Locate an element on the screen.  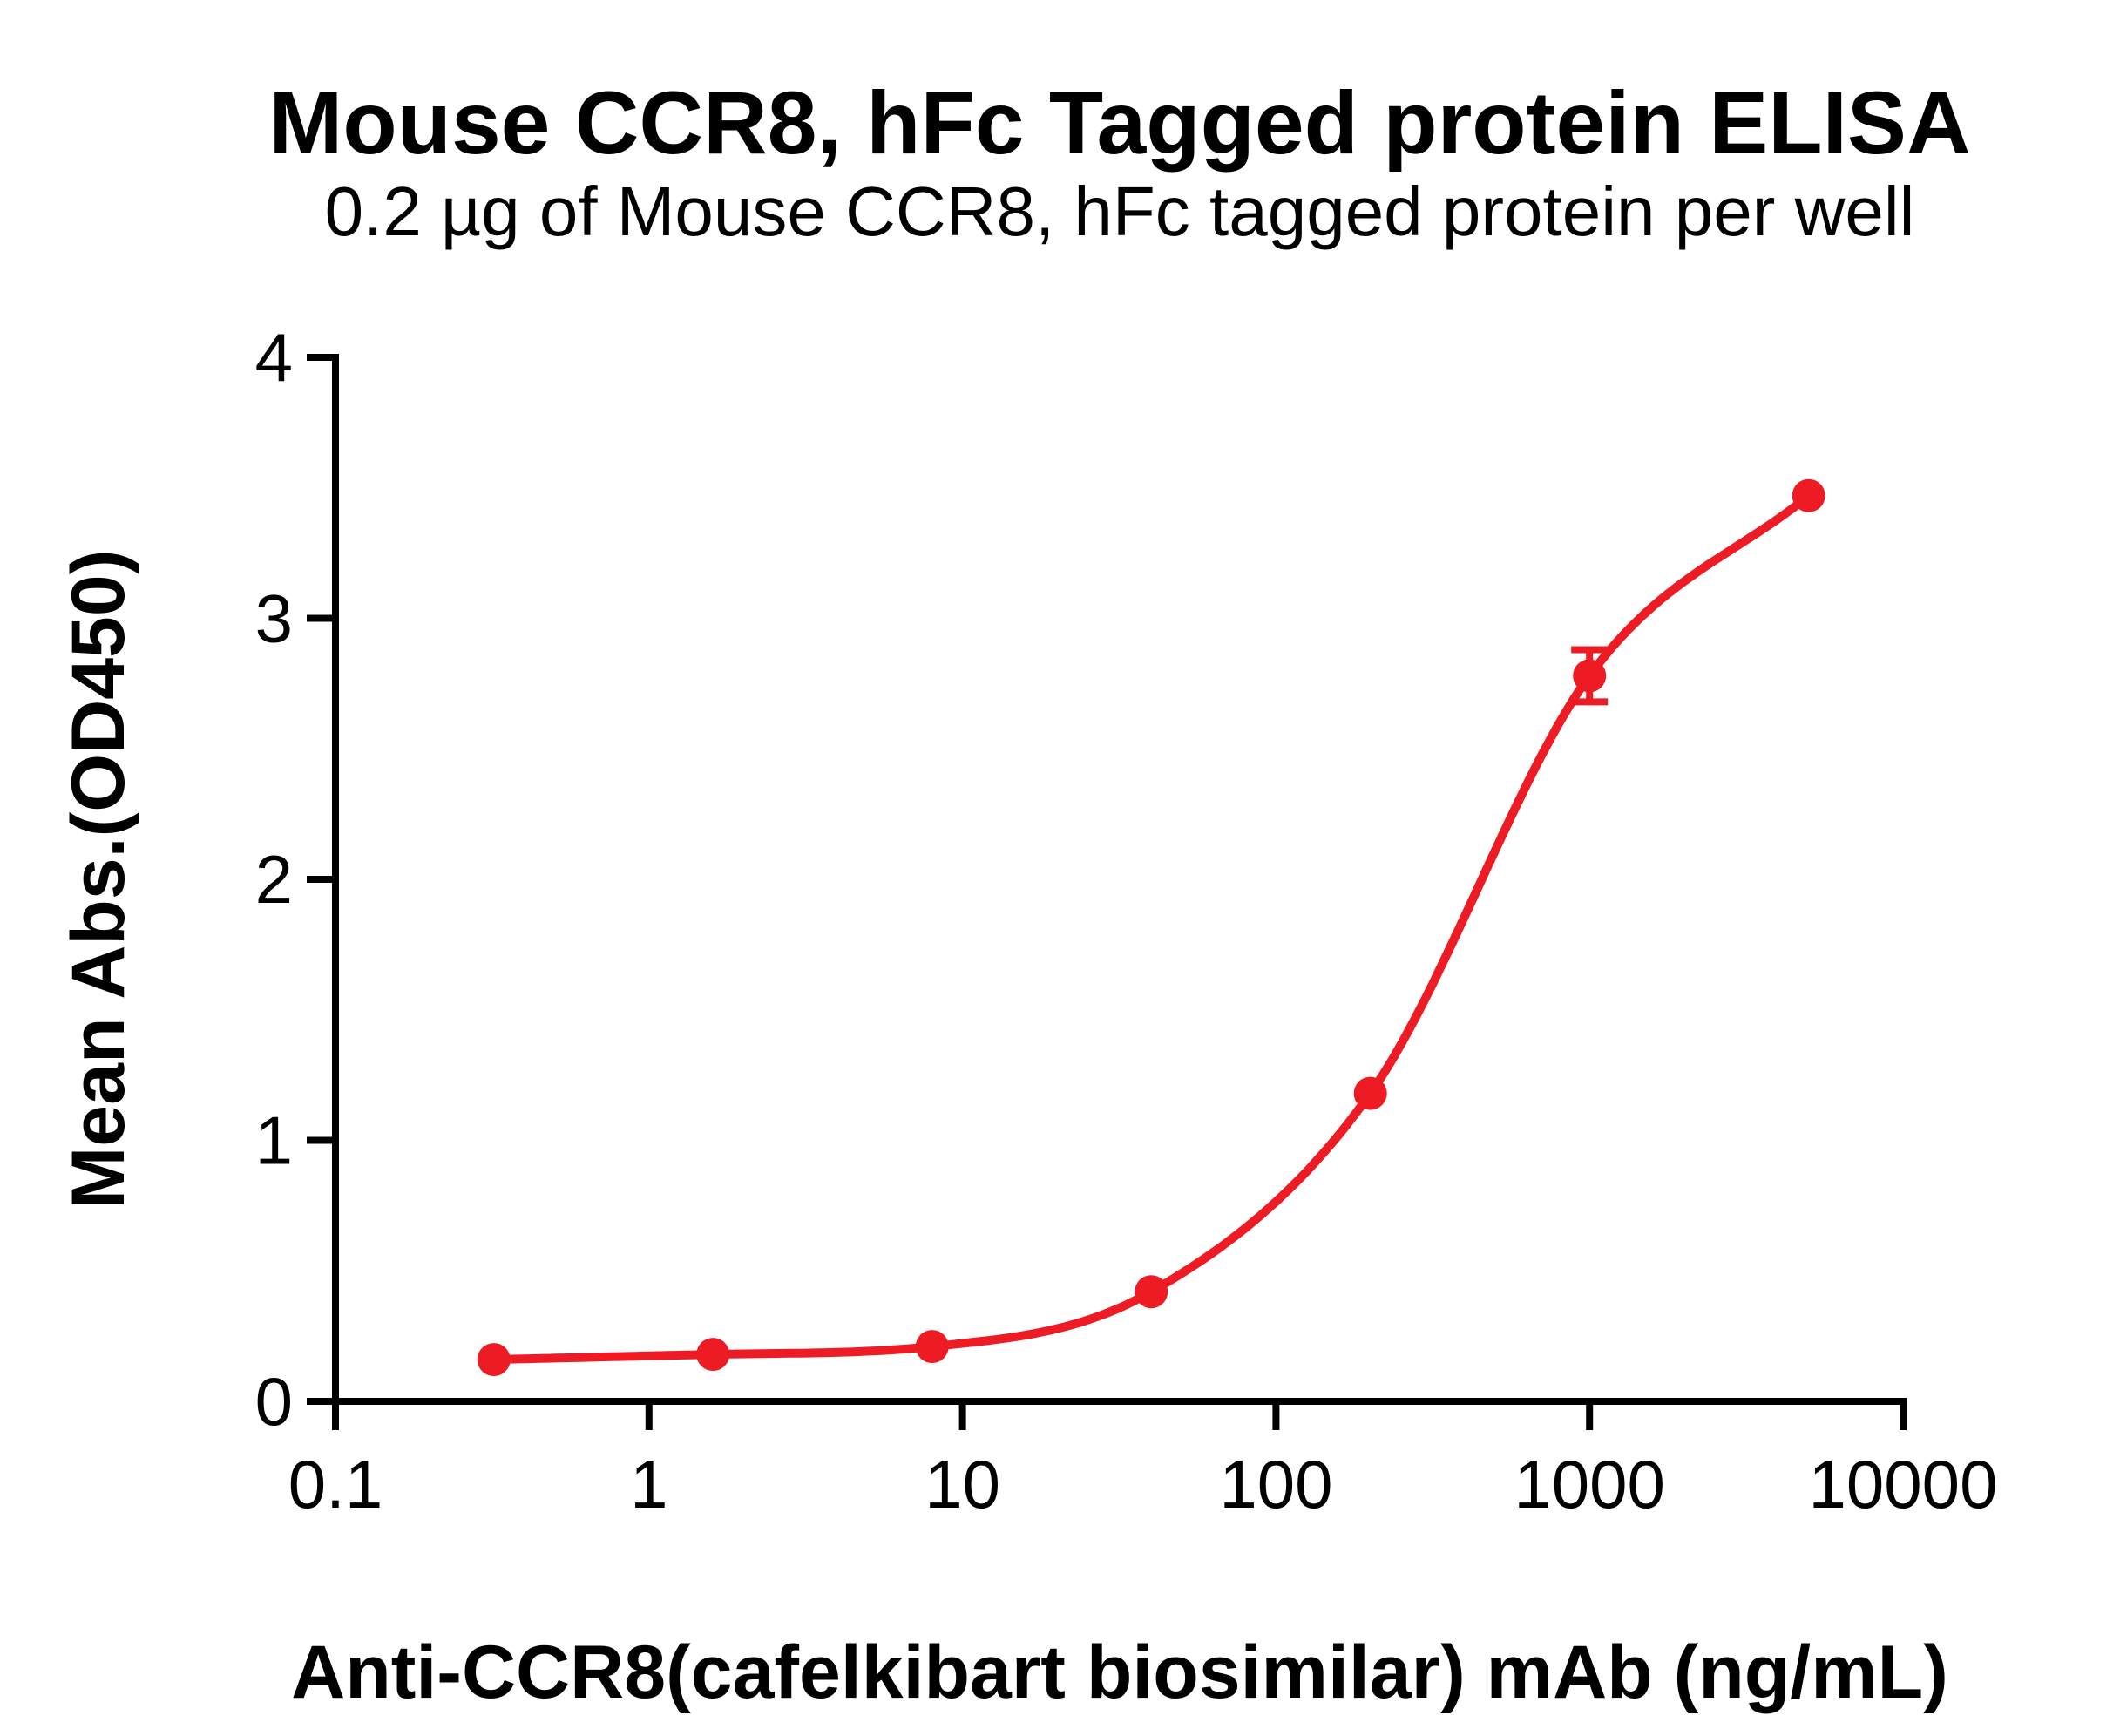
x-tick-label: 1 is located at coordinates (648, 1484).